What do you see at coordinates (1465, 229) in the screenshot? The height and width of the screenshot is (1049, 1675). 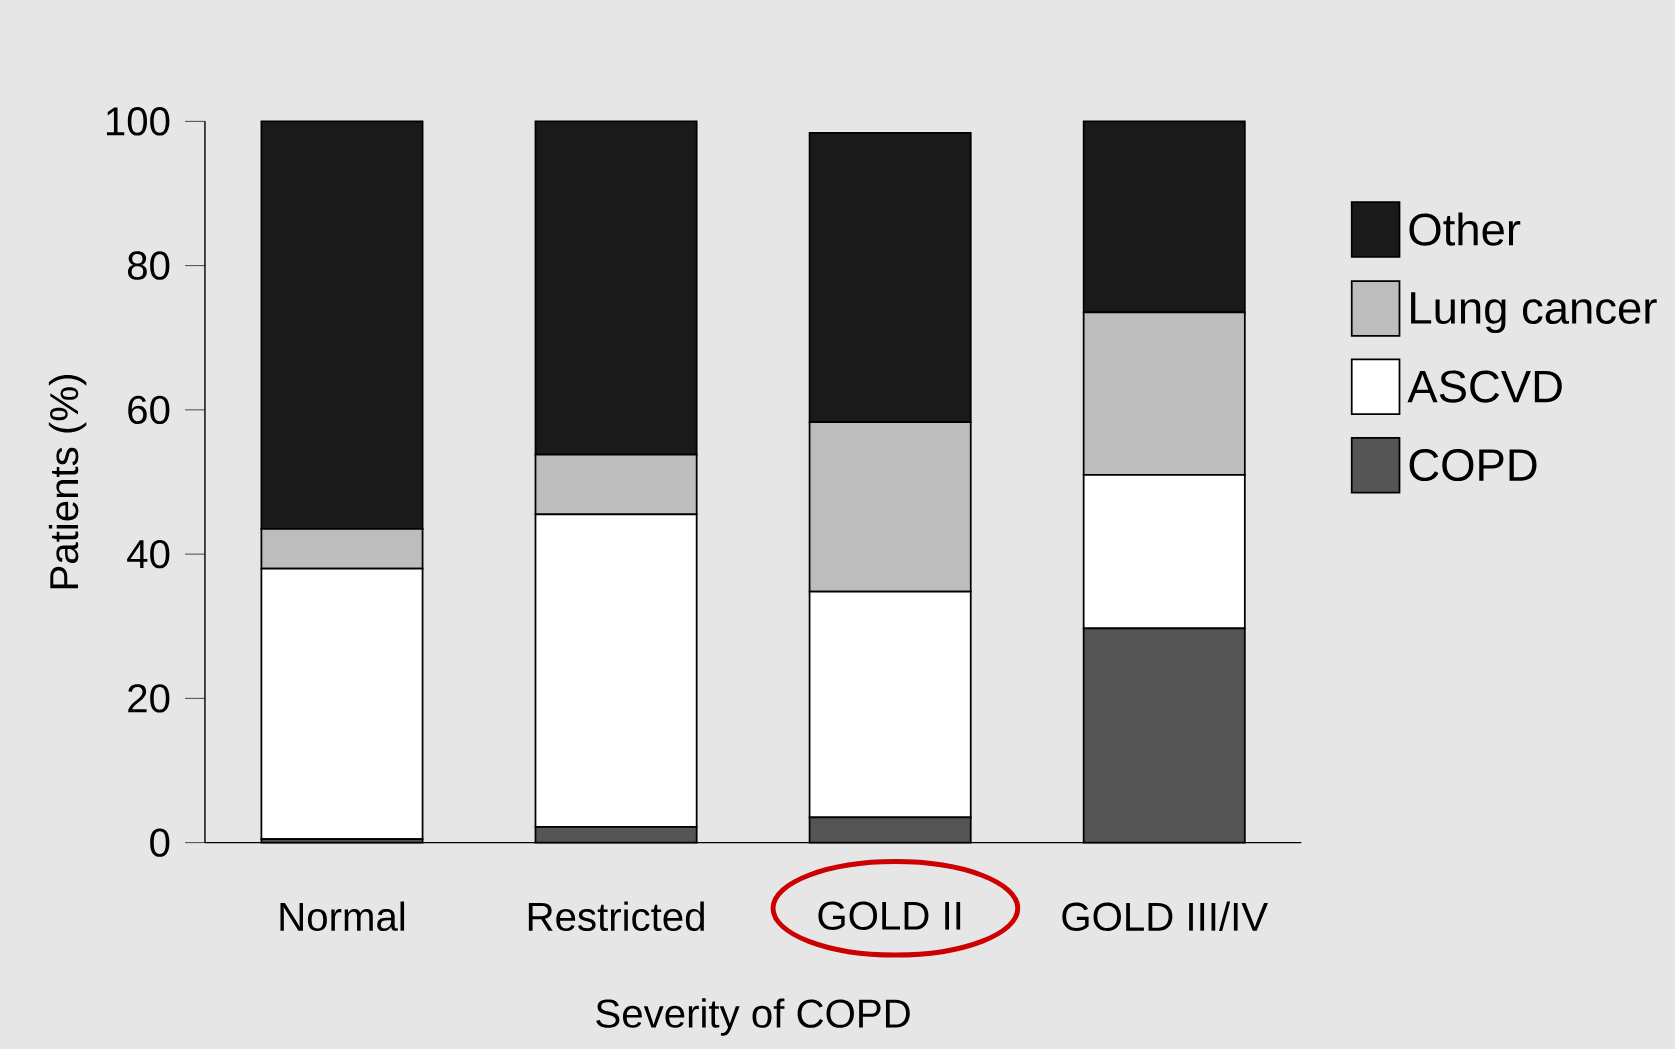 I see `legend-label: Other` at bounding box center [1465, 229].